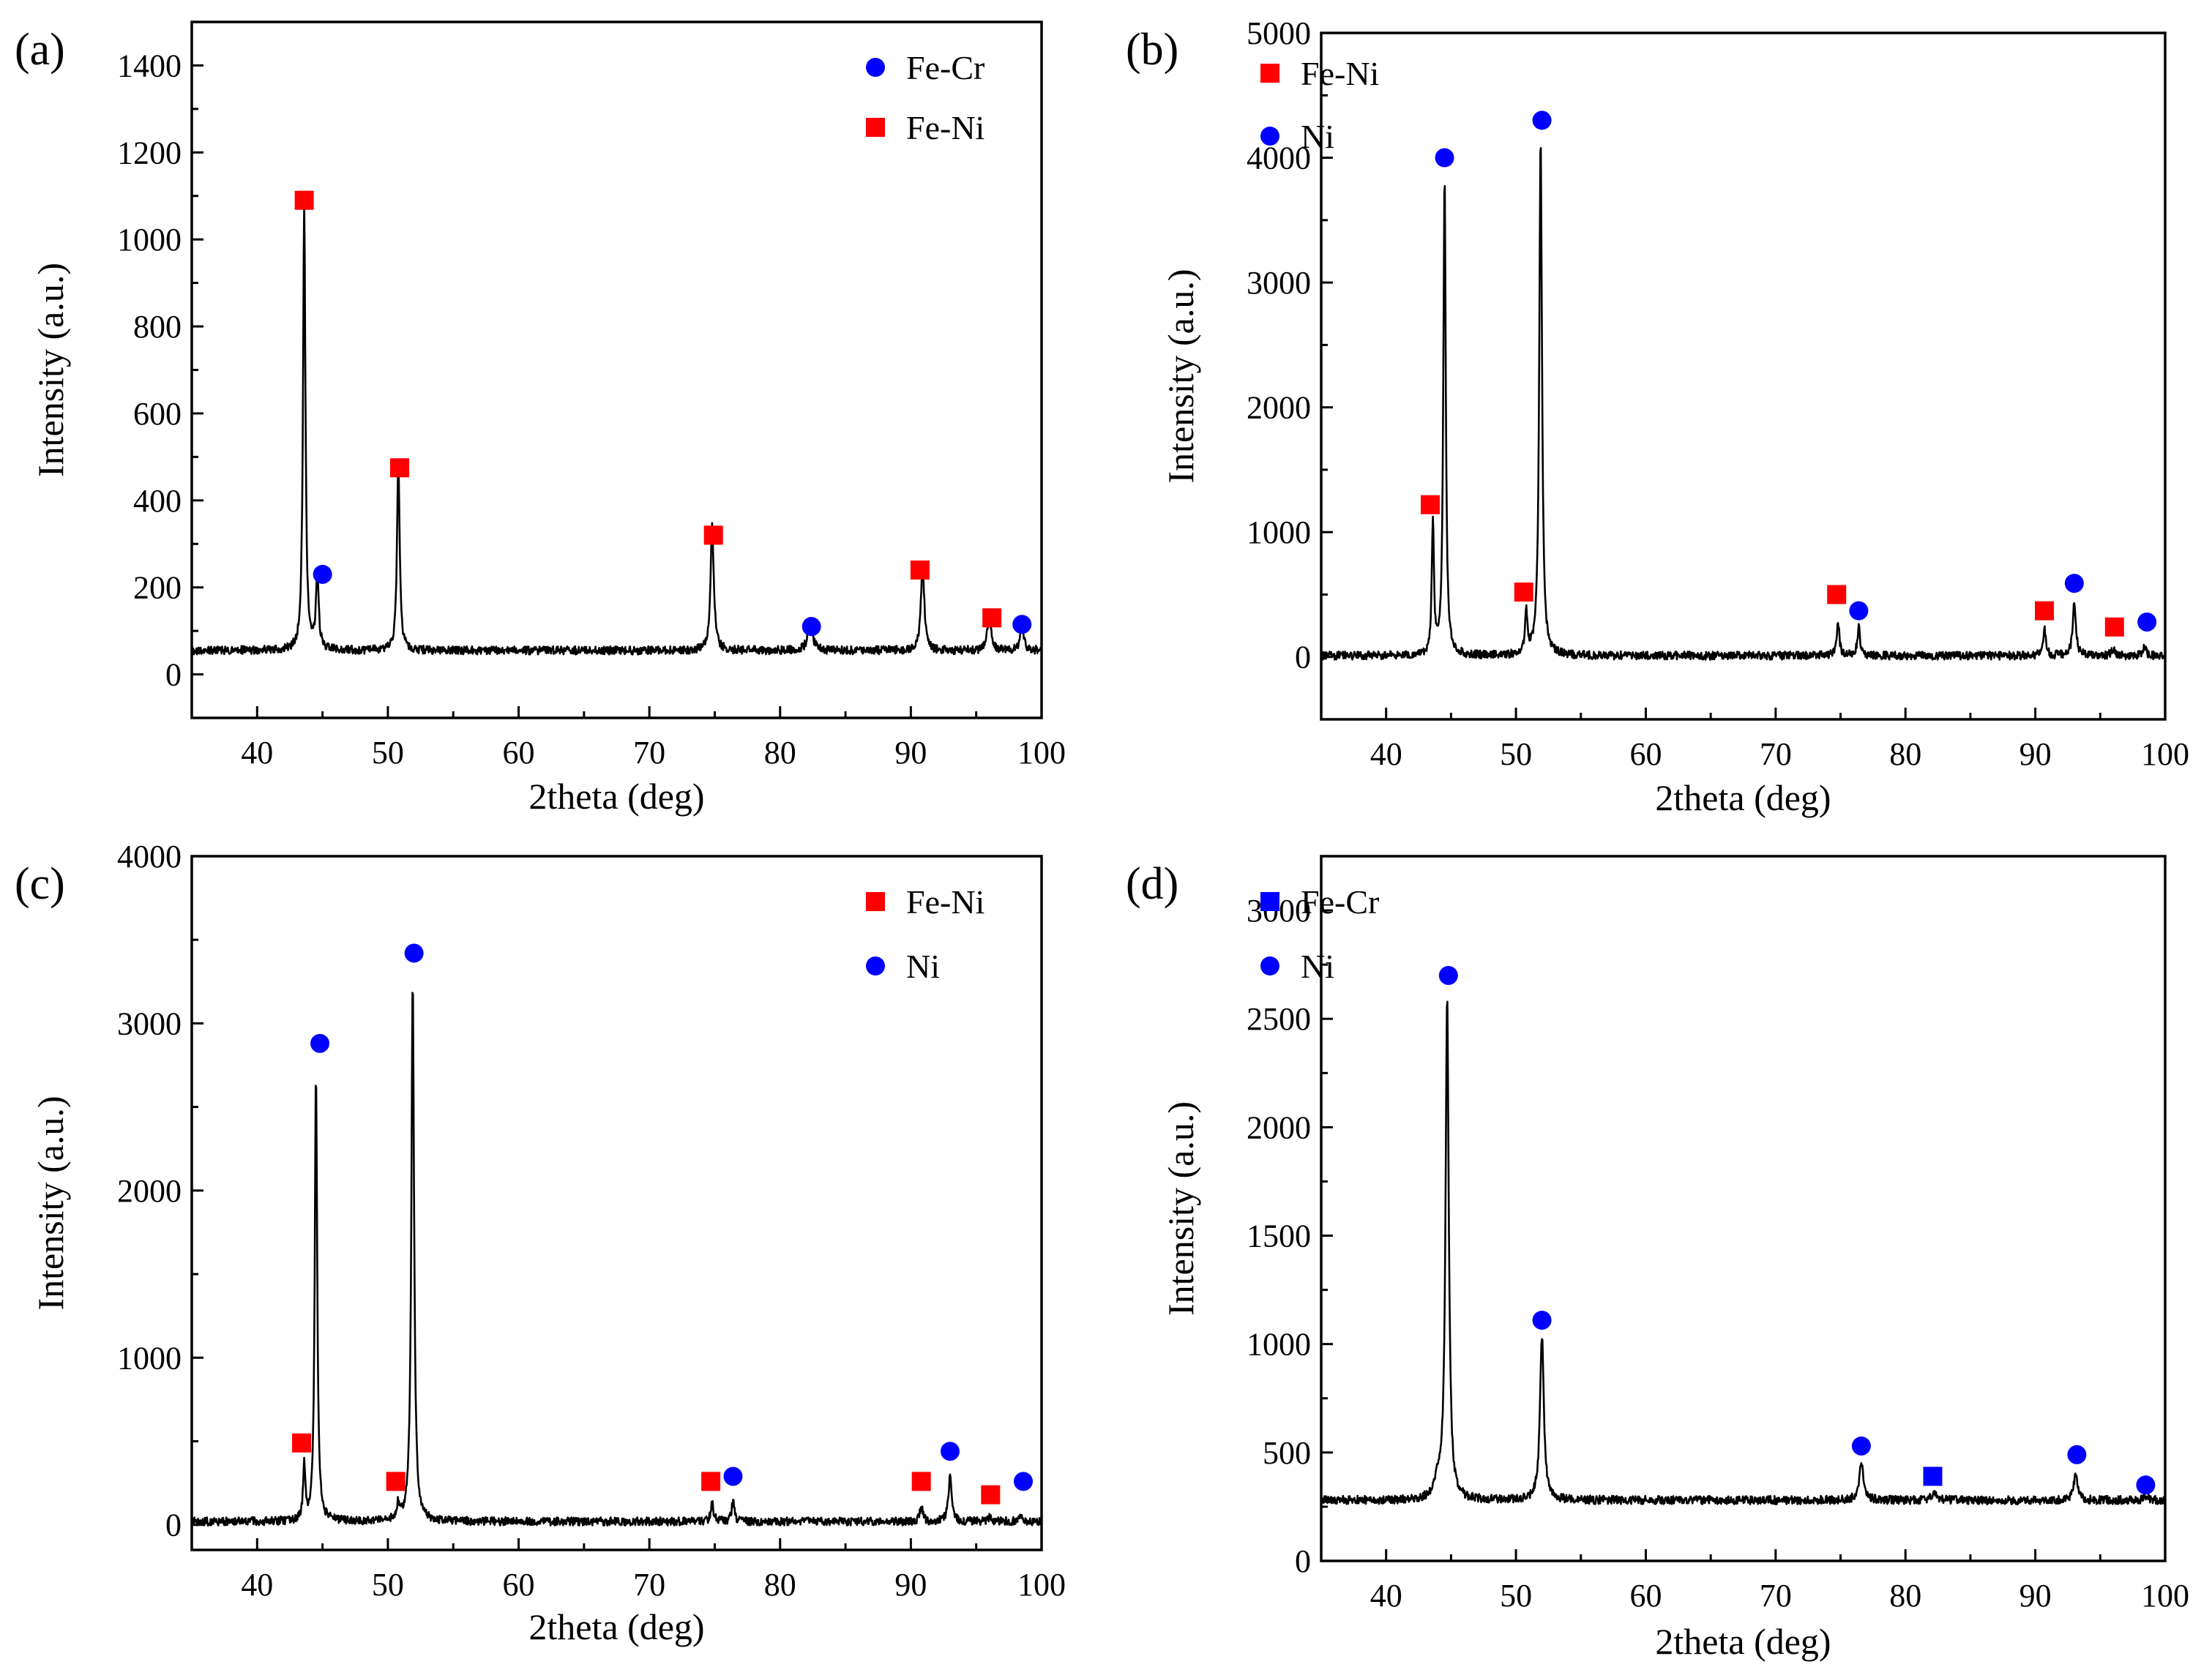  I want to click on panel-label: (a), so click(40, 50).